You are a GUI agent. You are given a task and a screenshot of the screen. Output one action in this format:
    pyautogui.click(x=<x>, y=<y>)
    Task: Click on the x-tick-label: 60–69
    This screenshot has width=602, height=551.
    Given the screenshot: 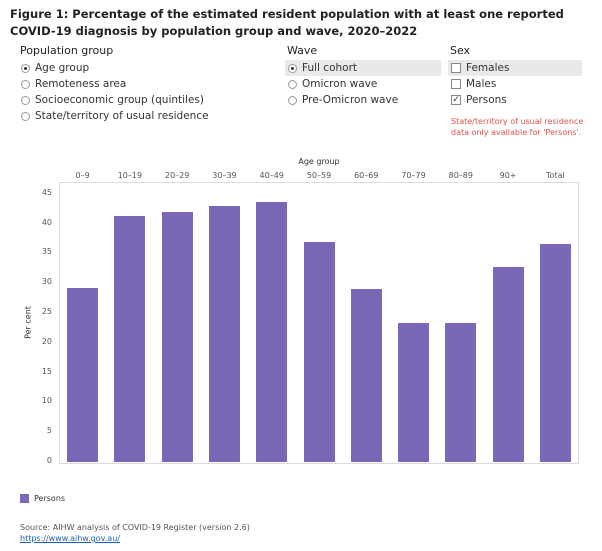 What is the action you would take?
    pyautogui.click(x=366, y=175)
    